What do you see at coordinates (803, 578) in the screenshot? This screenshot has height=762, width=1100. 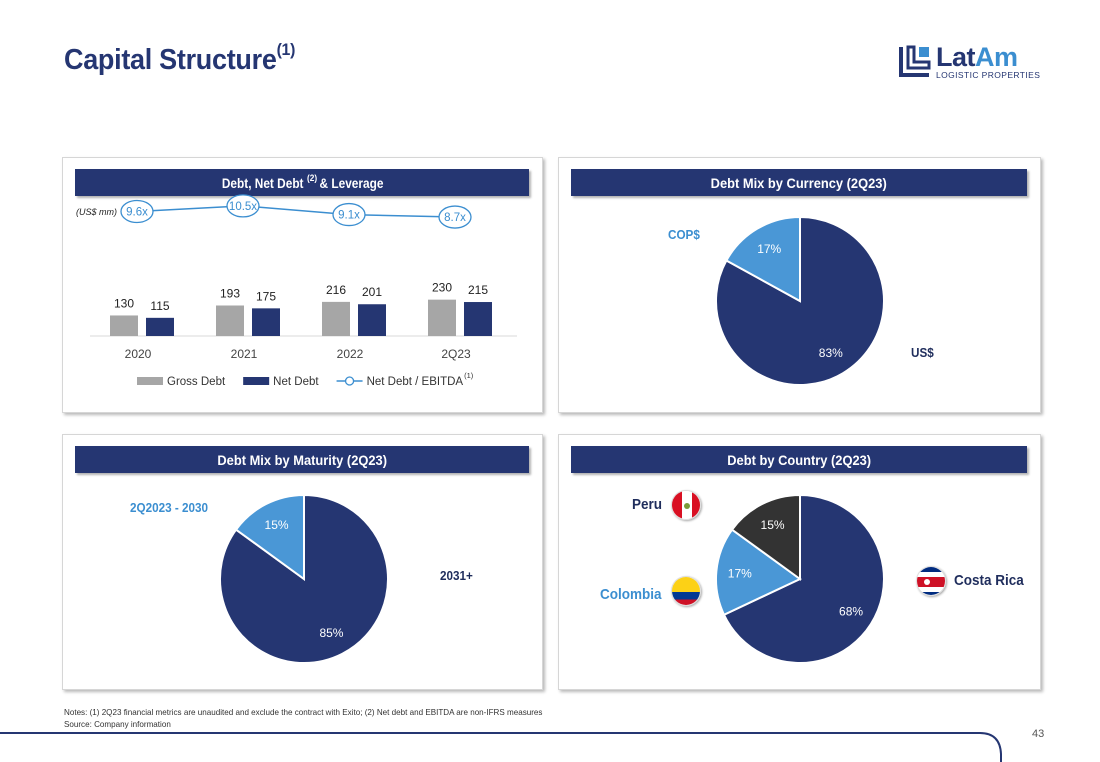 I see `pie-slice-costa-rica` at bounding box center [803, 578].